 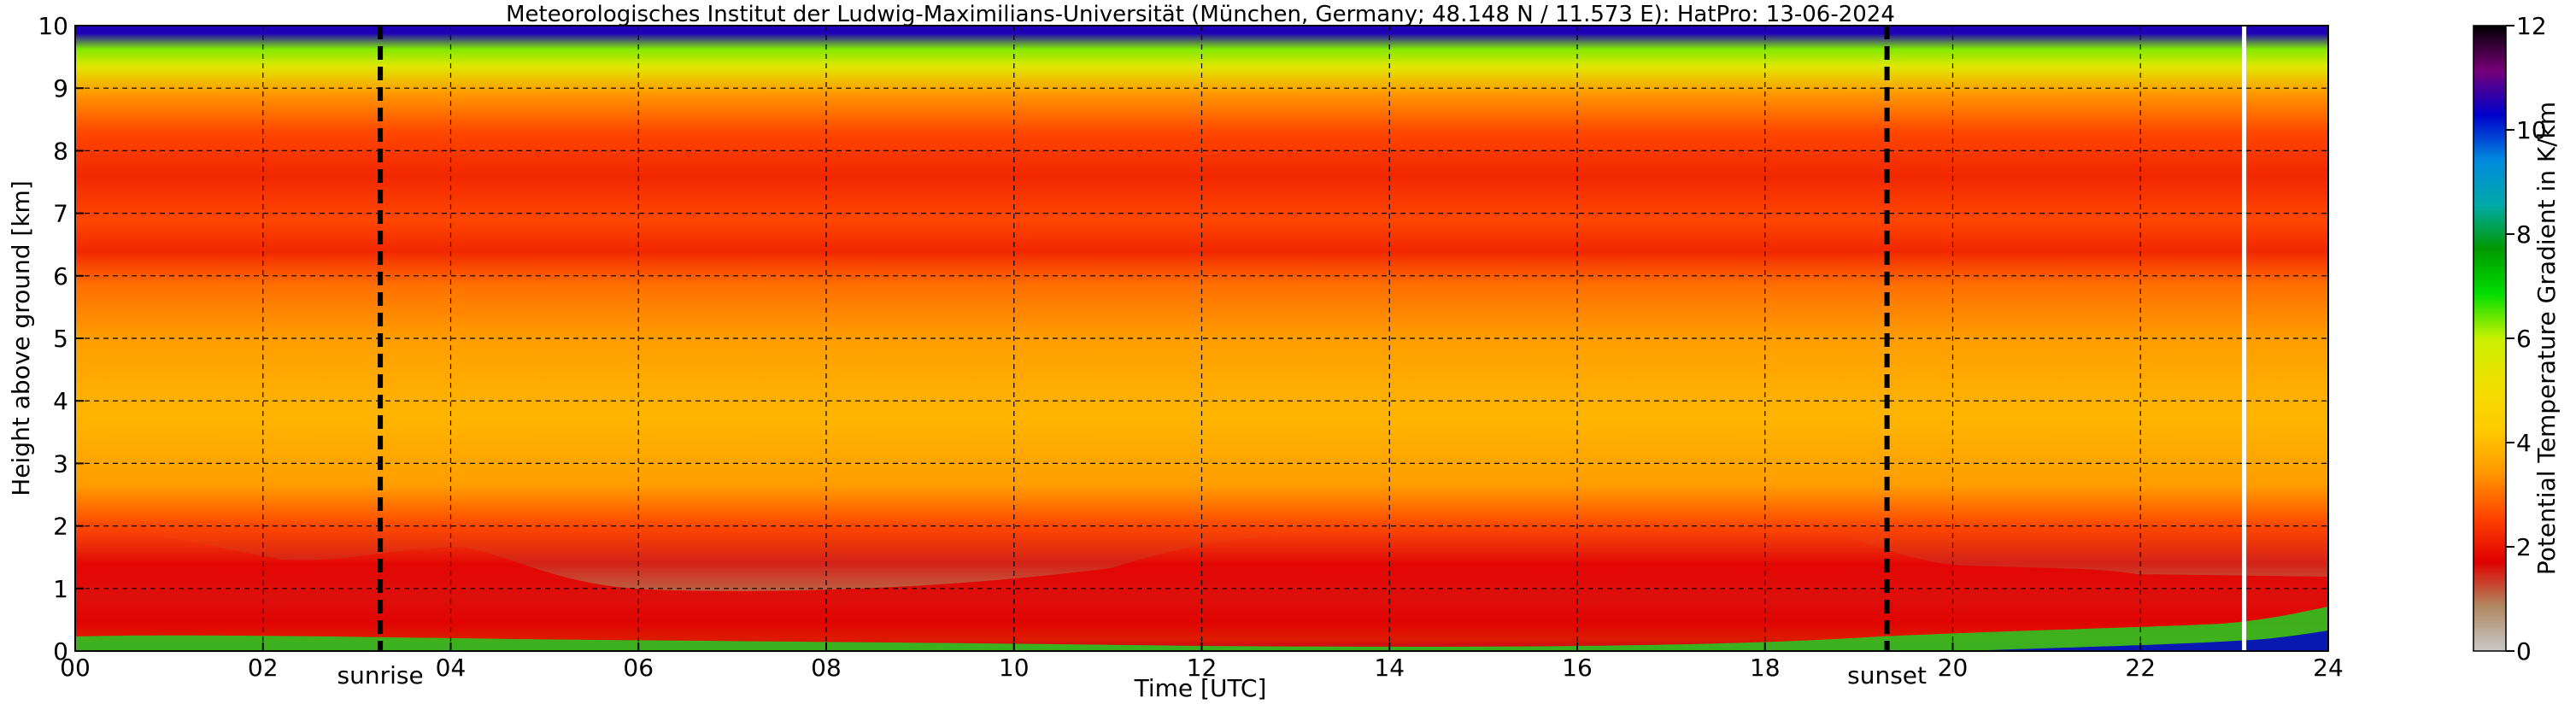 What do you see at coordinates (2328, 668) in the screenshot?
I see `x-tick-label: 24` at bounding box center [2328, 668].